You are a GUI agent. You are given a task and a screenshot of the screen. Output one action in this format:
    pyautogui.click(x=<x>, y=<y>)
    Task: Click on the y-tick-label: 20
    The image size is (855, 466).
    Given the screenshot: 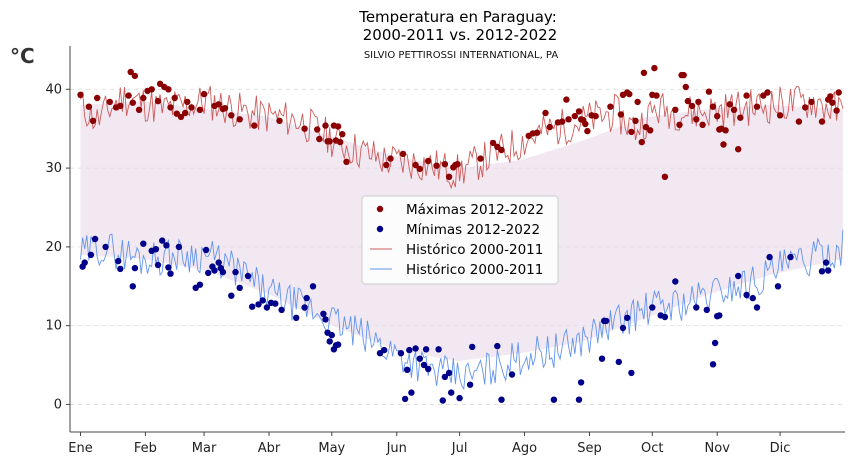 What is the action you would take?
    pyautogui.click(x=53, y=247)
    